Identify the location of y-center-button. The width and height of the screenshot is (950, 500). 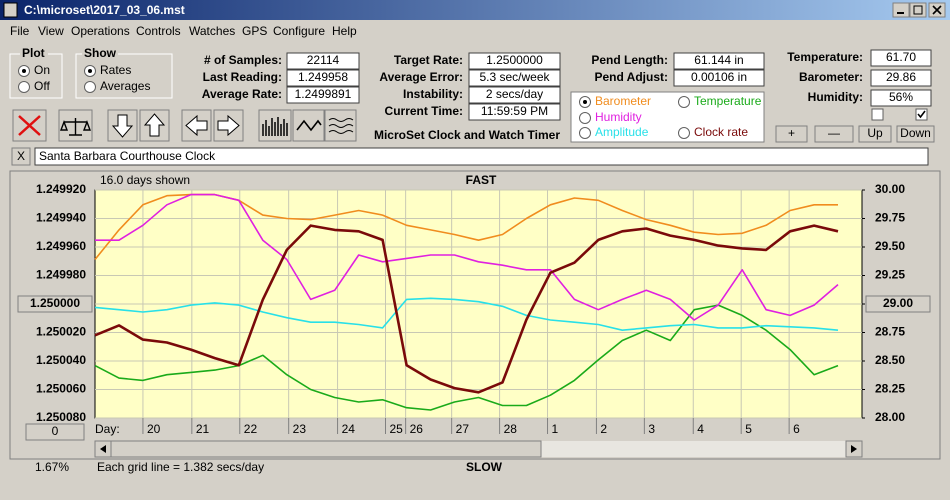
(55, 304).